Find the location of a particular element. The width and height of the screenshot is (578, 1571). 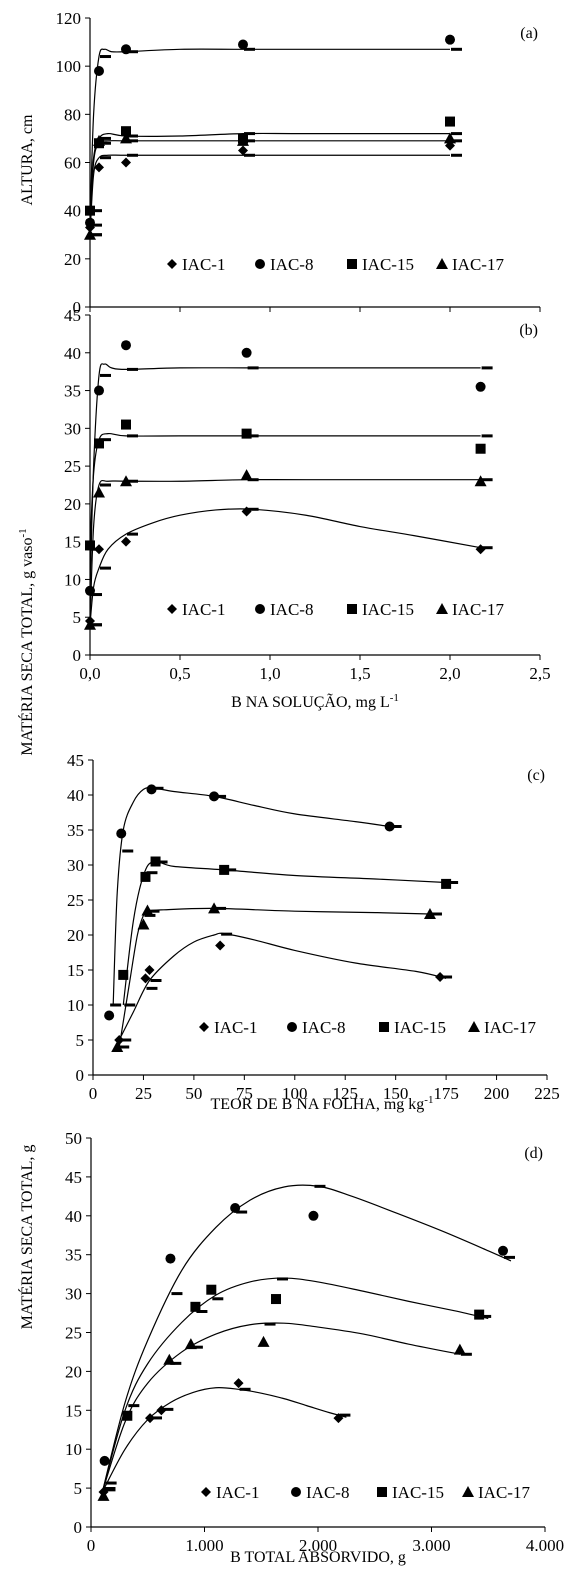

legend-label-d-0: IAC-1 is located at coordinates (237, 1492).